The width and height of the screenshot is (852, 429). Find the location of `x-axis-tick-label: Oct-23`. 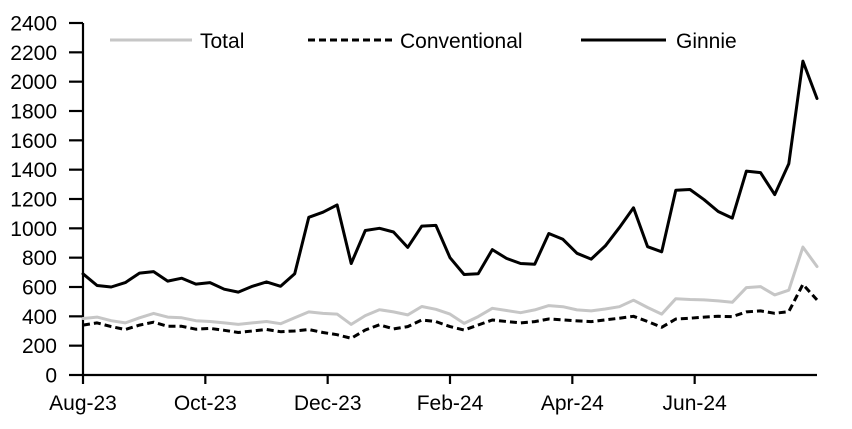

x-axis-tick-label: Oct-23 is located at coordinates (205, 403).